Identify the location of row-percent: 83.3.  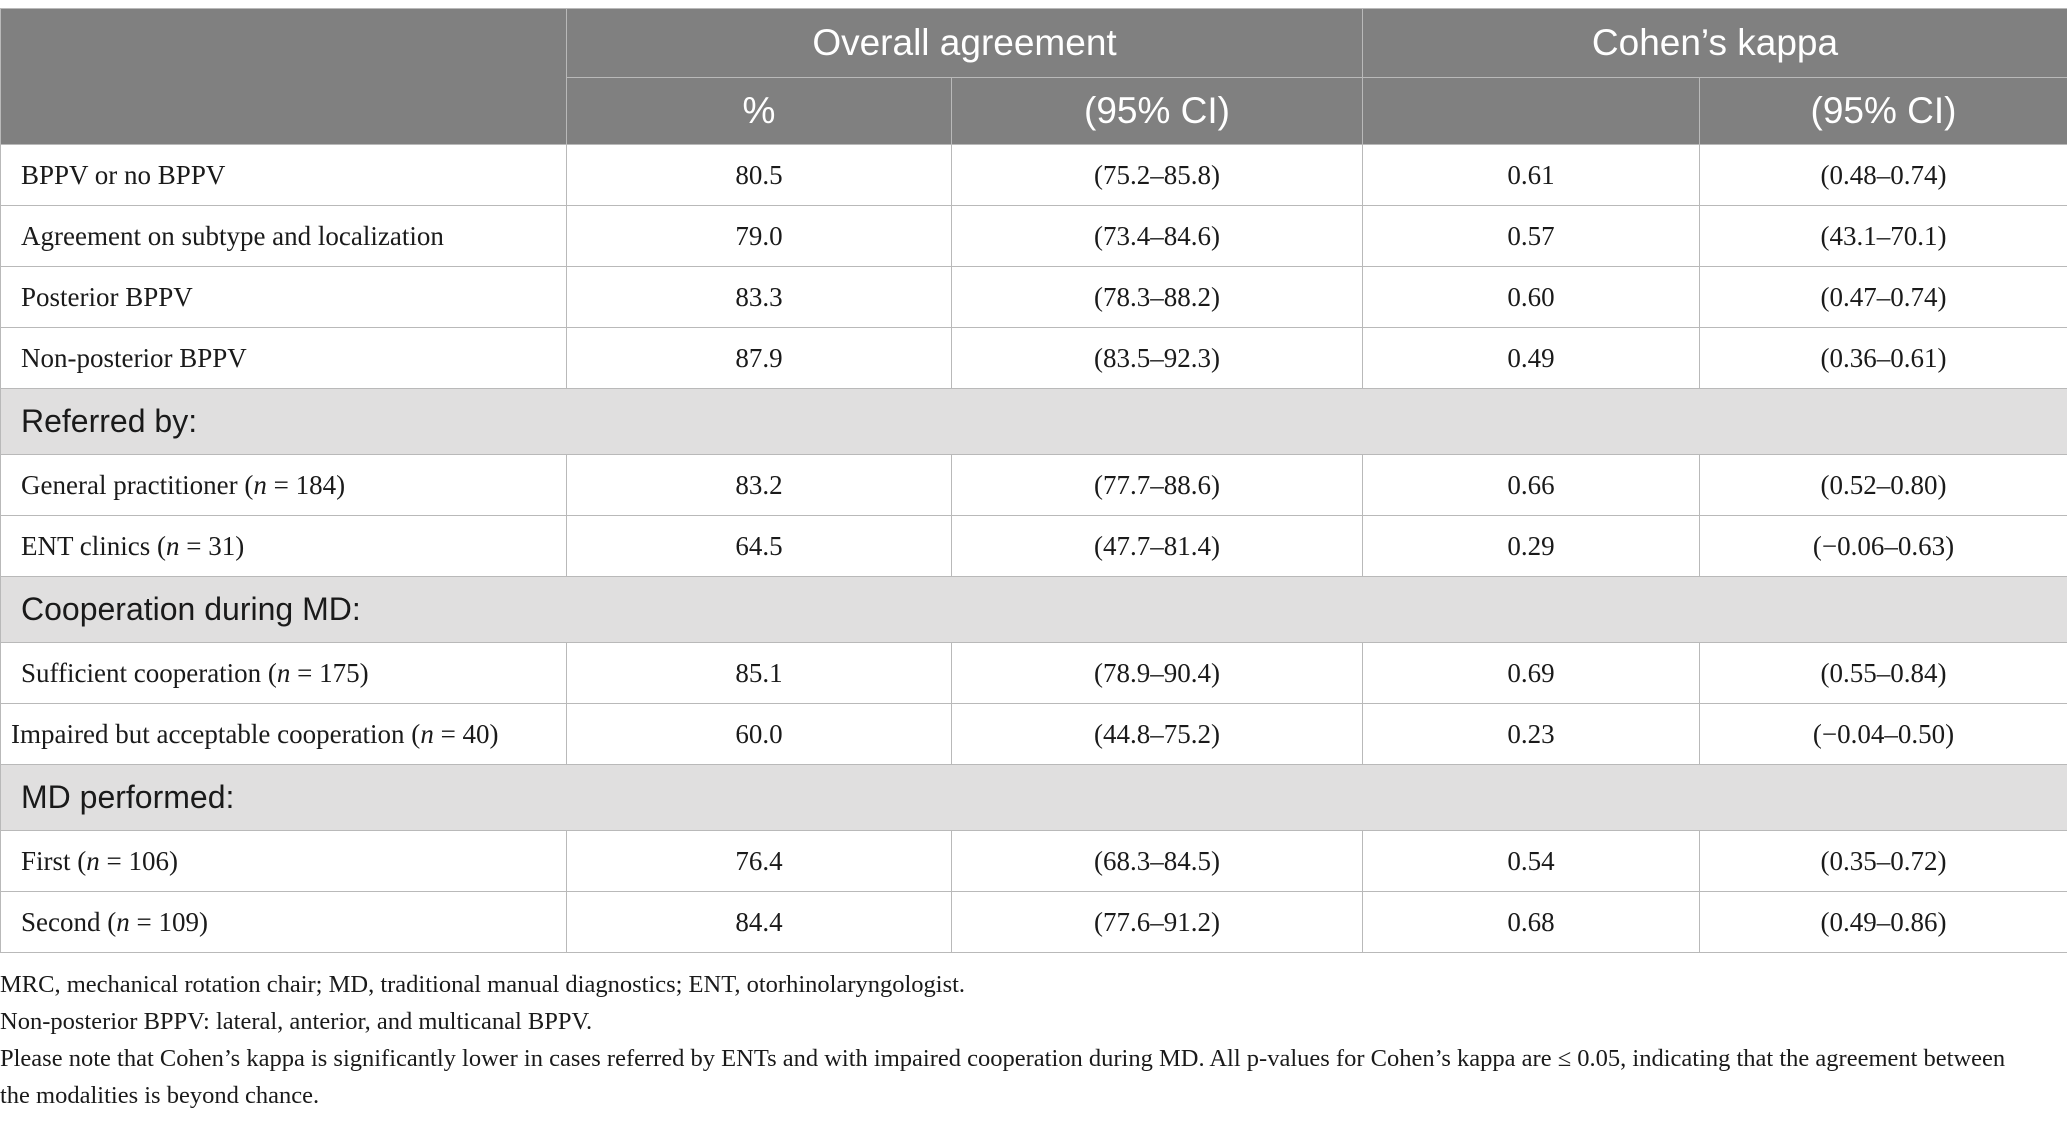
(759, 297).